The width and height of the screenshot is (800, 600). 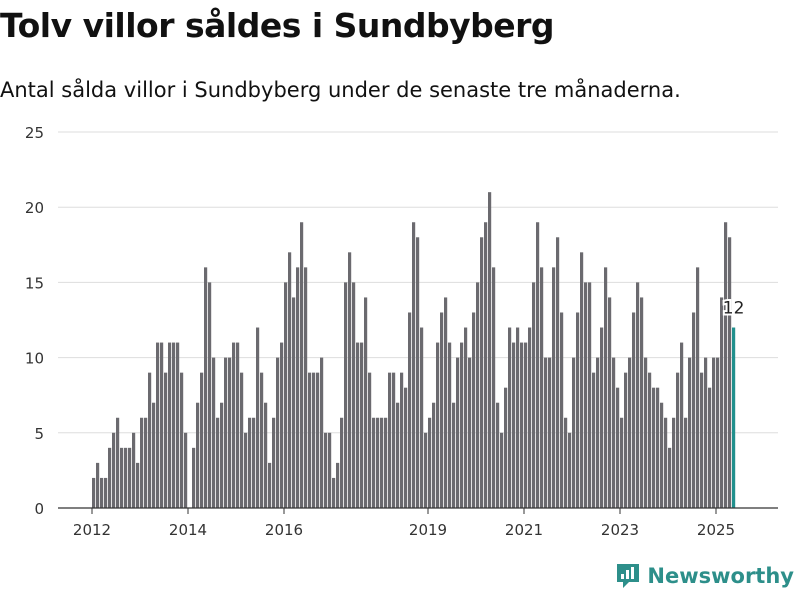 What do you see at coordinates (716, 530) in the screenshot?
I see `x-tick-label: 2025` at bounding box center [716, 530].